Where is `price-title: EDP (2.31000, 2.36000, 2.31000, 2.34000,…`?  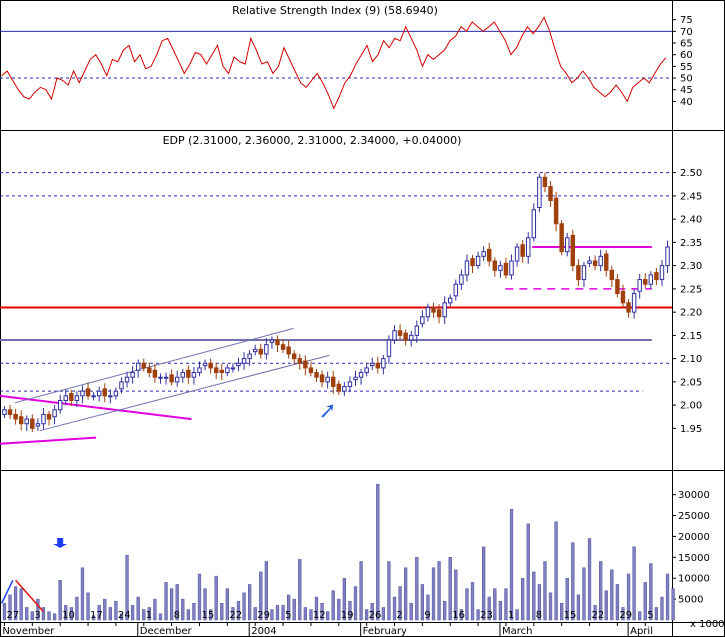 price-title: EDP (2.31000, 2.36000, 2.31000, 2.34000,… is located at coordinates (312, 140).